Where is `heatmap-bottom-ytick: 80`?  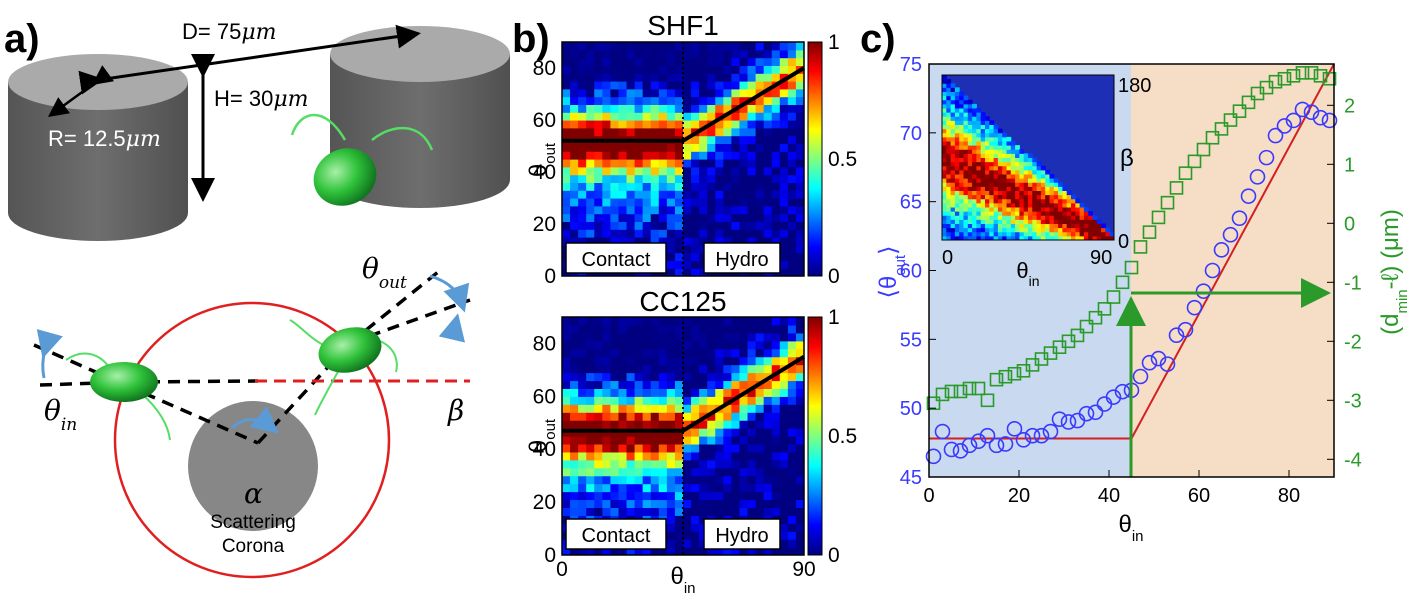
heatmap-bottom-ytick: 80 is located at coordinates (544, 343).